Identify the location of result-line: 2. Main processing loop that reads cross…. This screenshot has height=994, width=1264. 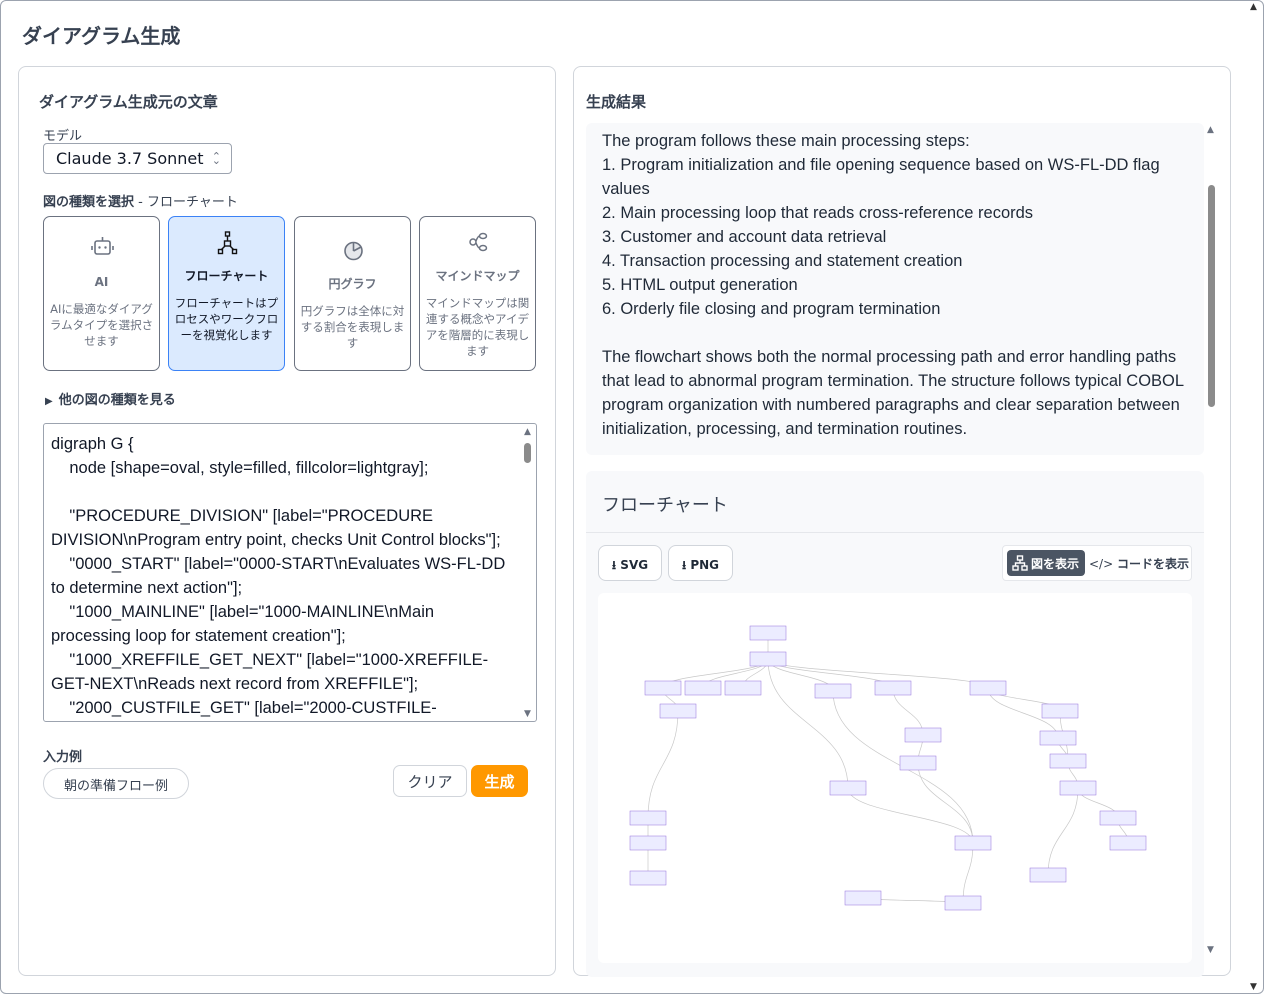
(818, 213).